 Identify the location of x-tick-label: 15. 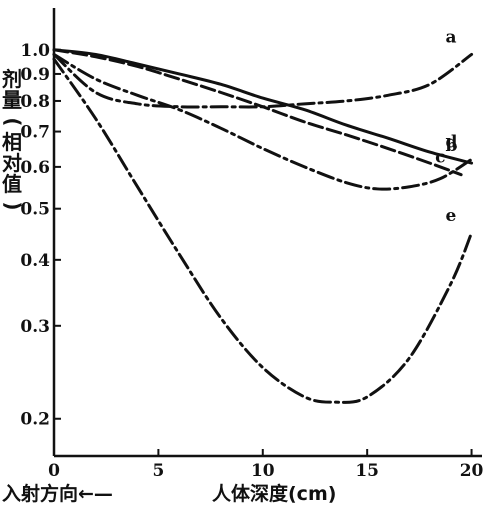
(367, 471).